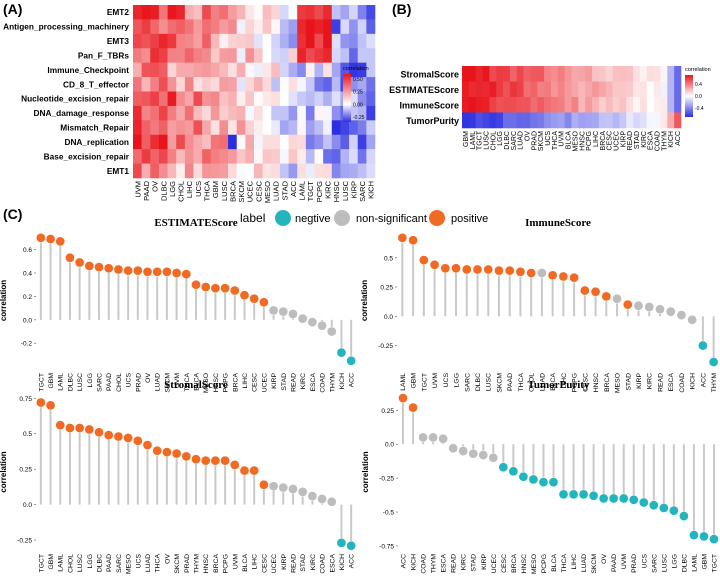 The image size is (720, 583). Describe the element at coordinates (303, 381) in the screenshot. I see `estimate-xtick-label: KIRC` at that location.